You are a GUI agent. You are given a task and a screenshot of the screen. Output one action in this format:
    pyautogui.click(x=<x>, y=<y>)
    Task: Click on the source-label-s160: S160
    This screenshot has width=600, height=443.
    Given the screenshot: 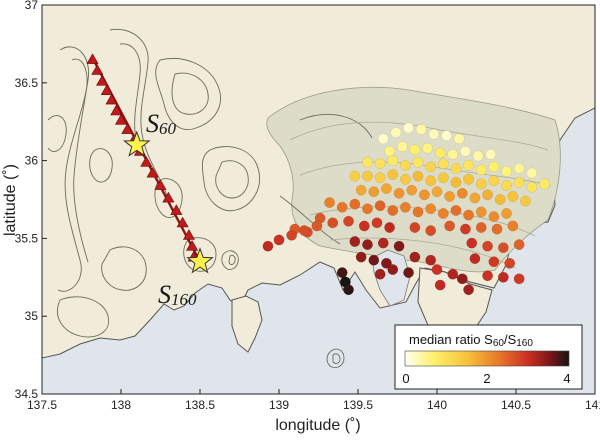 What is the action you would take?
    pyautogui.click(x=177, y=294)
    